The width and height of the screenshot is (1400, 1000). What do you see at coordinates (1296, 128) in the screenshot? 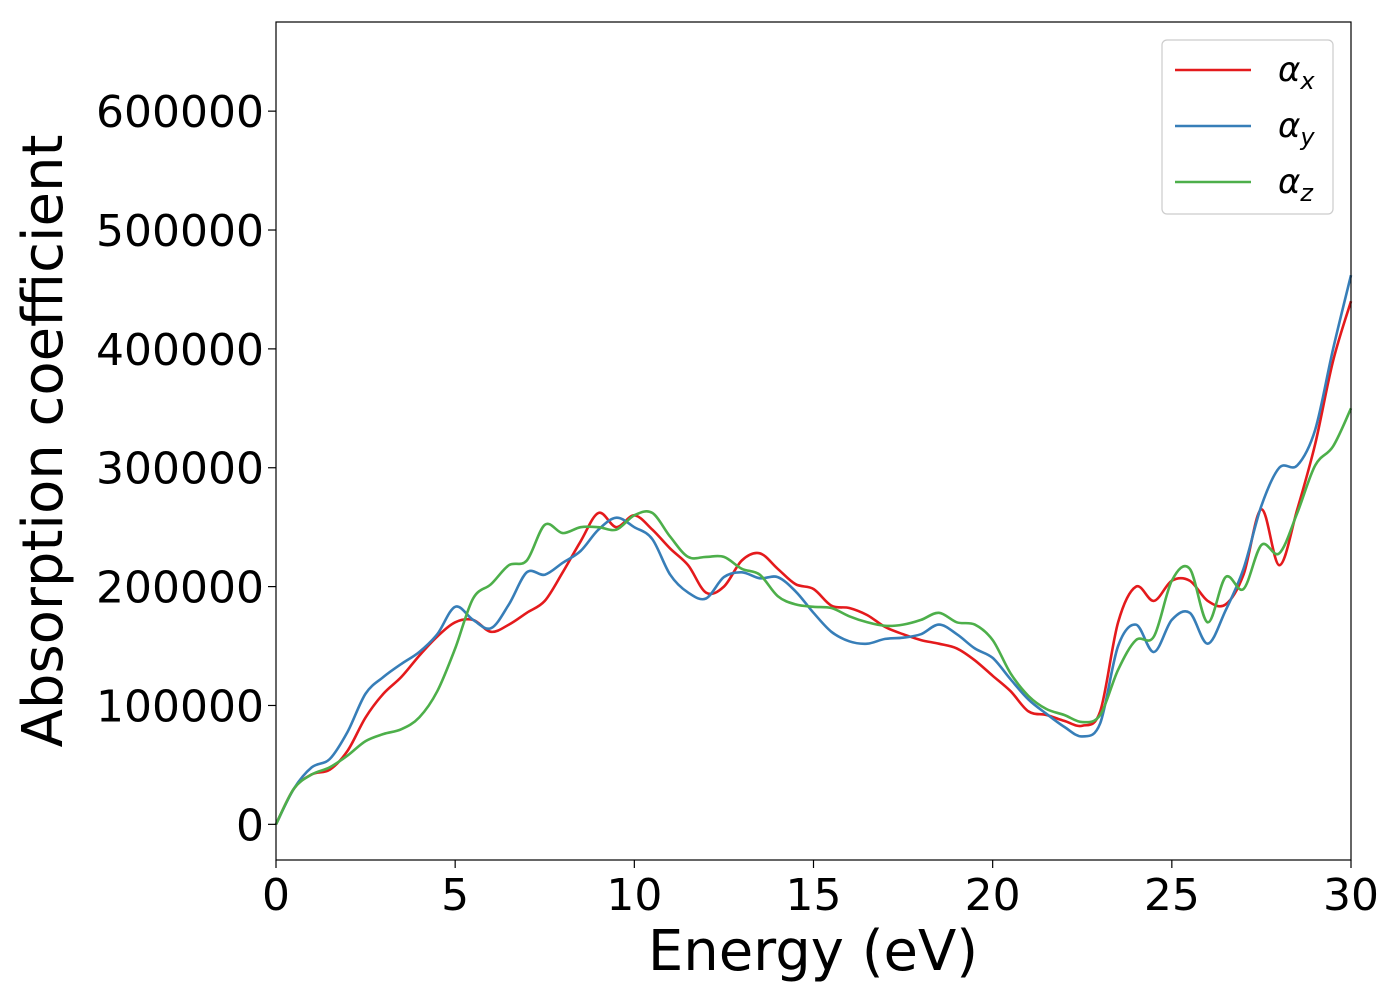
I see `legend-label-y: αy` at bounding box center [1296, 128].